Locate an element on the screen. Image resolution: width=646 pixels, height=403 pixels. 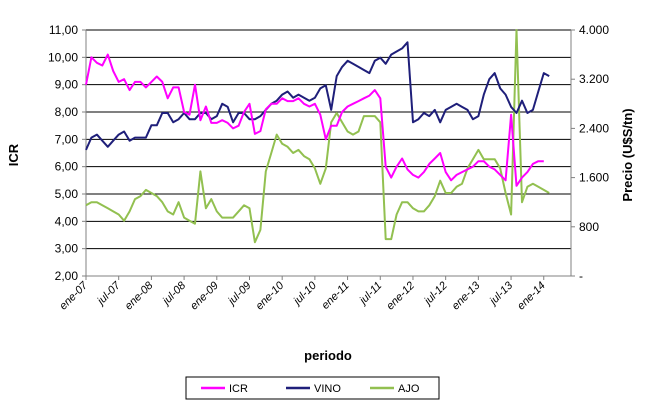
right-tick-label: 2.400 is located at coordinates (594, 128).